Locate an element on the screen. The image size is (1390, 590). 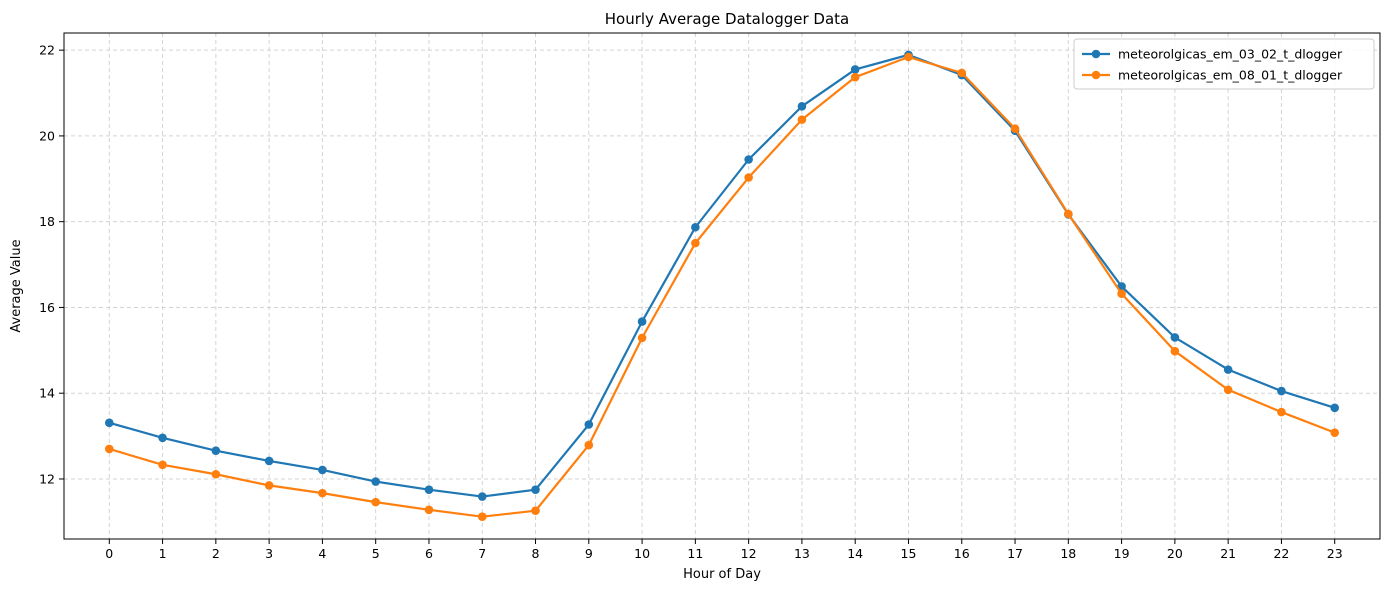
x-tick-label: 8 is located at coordinates (536, 553).